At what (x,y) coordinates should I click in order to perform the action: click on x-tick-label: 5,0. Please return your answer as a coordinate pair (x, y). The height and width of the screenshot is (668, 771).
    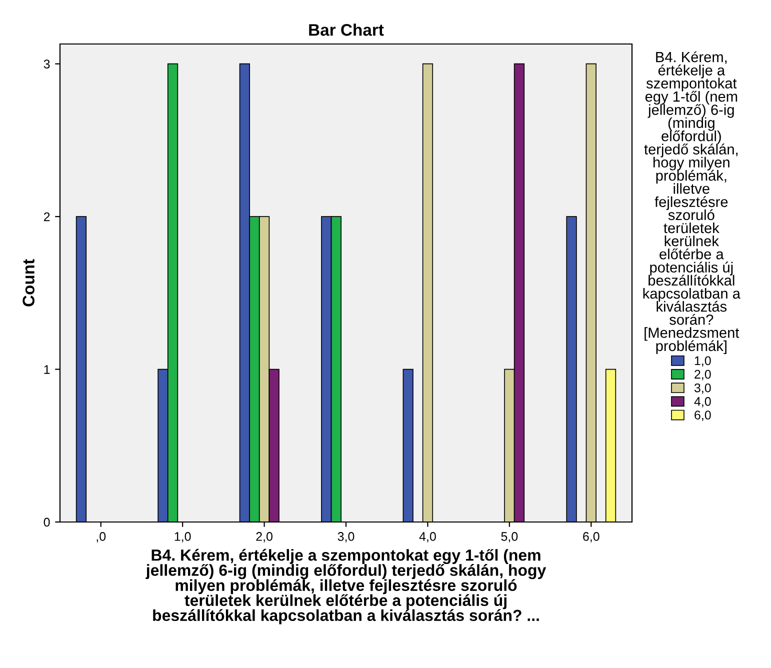
    Looking at the image, I should click on (509, 537).